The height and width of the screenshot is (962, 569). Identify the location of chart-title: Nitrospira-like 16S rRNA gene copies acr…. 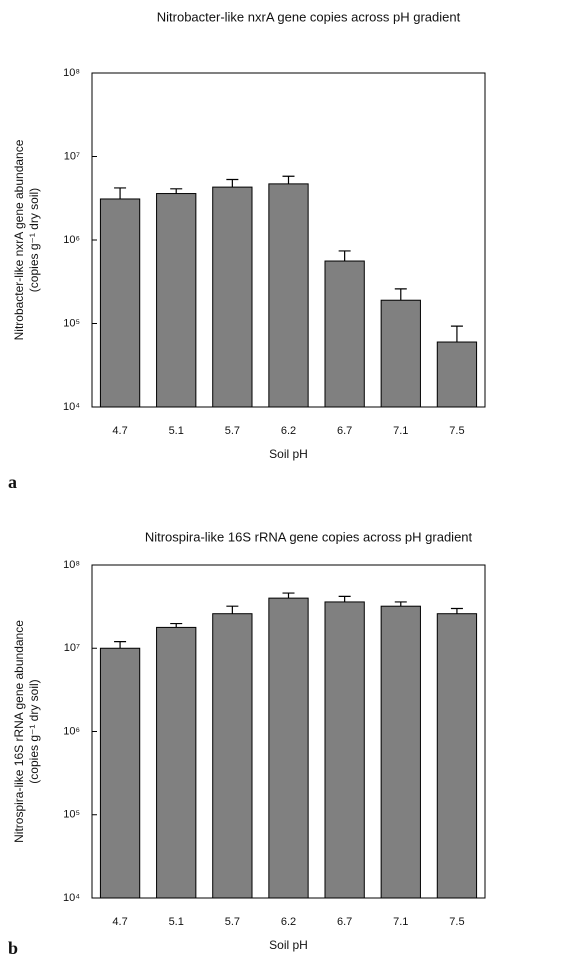
(309, 536).